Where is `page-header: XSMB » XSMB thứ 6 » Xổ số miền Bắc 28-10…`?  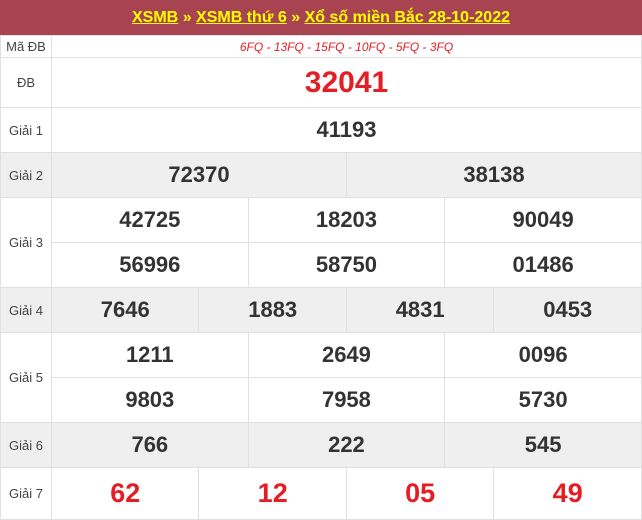 page-header: XSMB » XSMB thứ 6 » Xổ số miền Bắc 28-10… is located at coordinates (321, 17).